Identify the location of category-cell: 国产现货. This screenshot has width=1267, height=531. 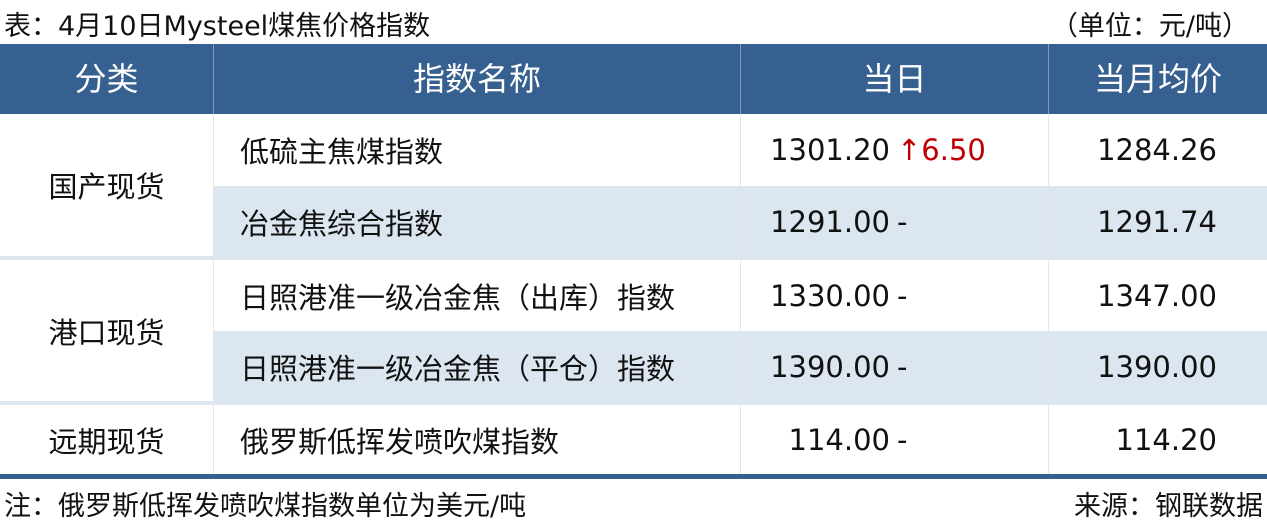
(106, 187).